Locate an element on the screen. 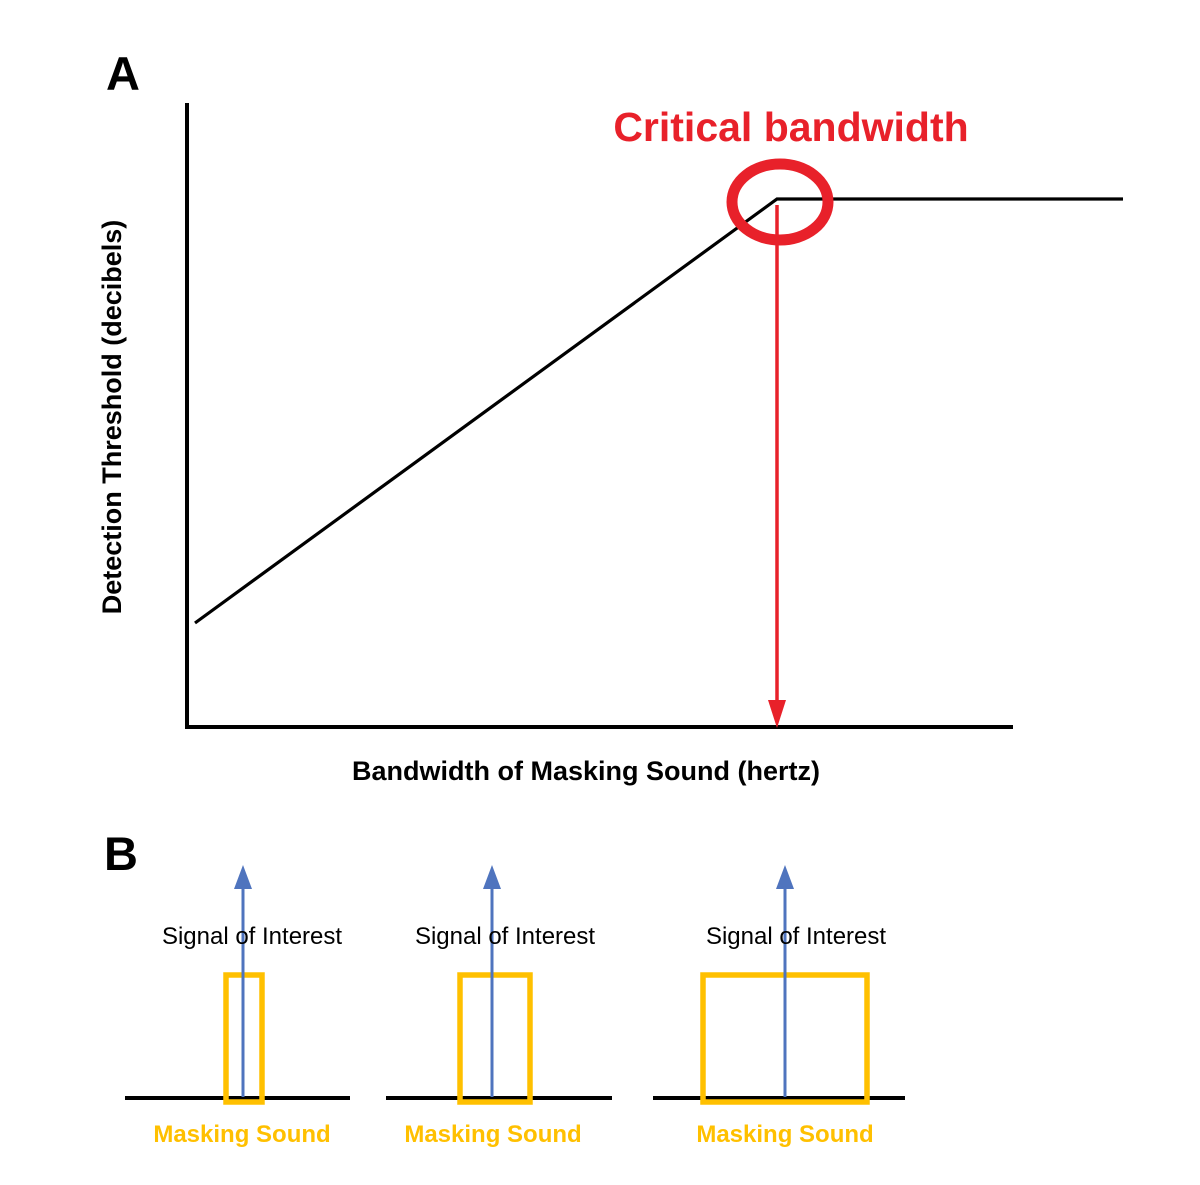 This screenshot has height=1185, width=1200. x-axis-label: Bandwidth of Masking Sound (hertz) is located at coordinates (586, 771).